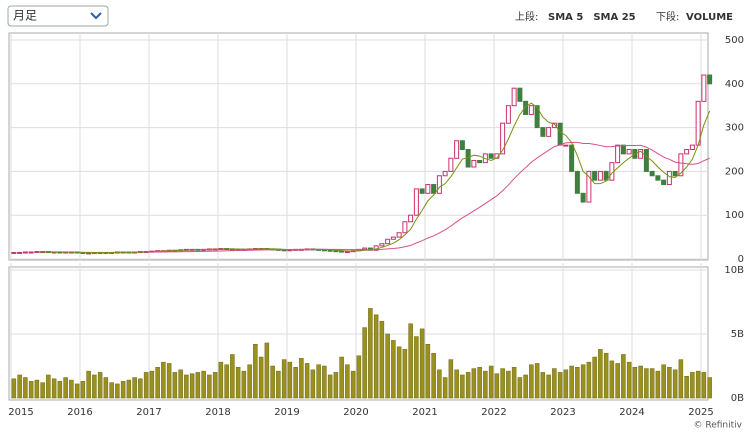 This screenshot has width=747, height=438. What do you see at coordinates (631, 412) in the screenshot?
I see `x-tick-label: 2024` at bounding box center [631, 412].